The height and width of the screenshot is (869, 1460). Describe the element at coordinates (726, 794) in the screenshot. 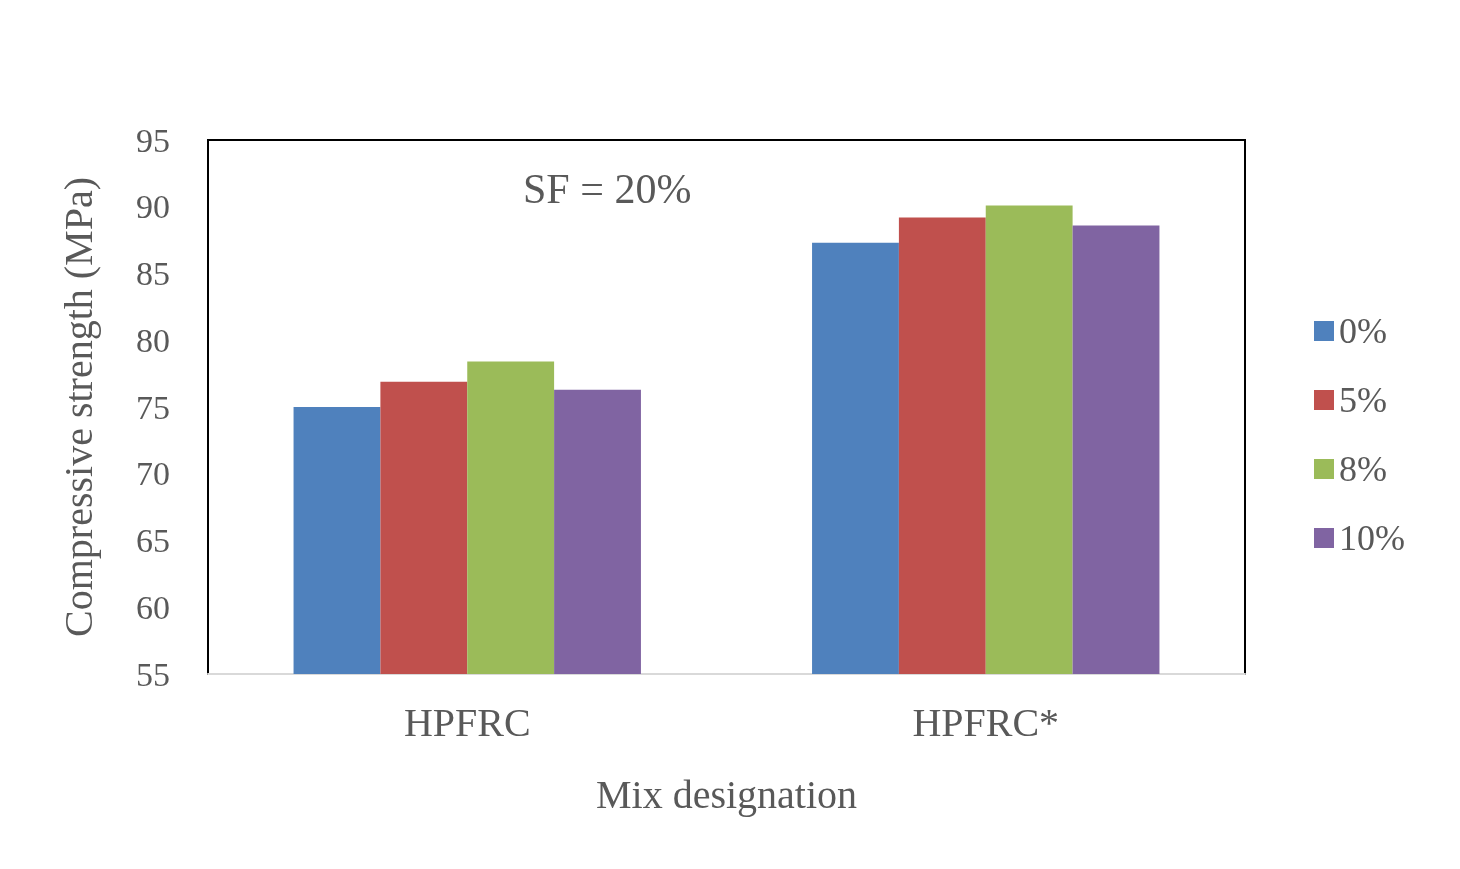

I see `x-axis-title: Mix designation` at that location.